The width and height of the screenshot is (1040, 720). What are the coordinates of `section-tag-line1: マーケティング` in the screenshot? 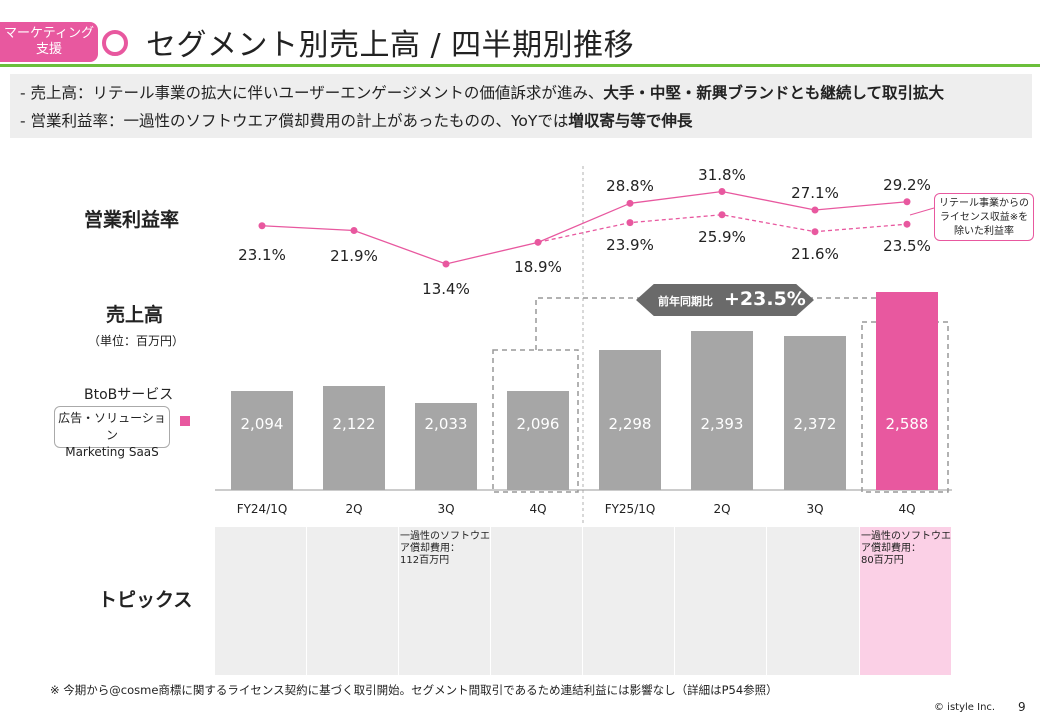 It's located at (49, 33).